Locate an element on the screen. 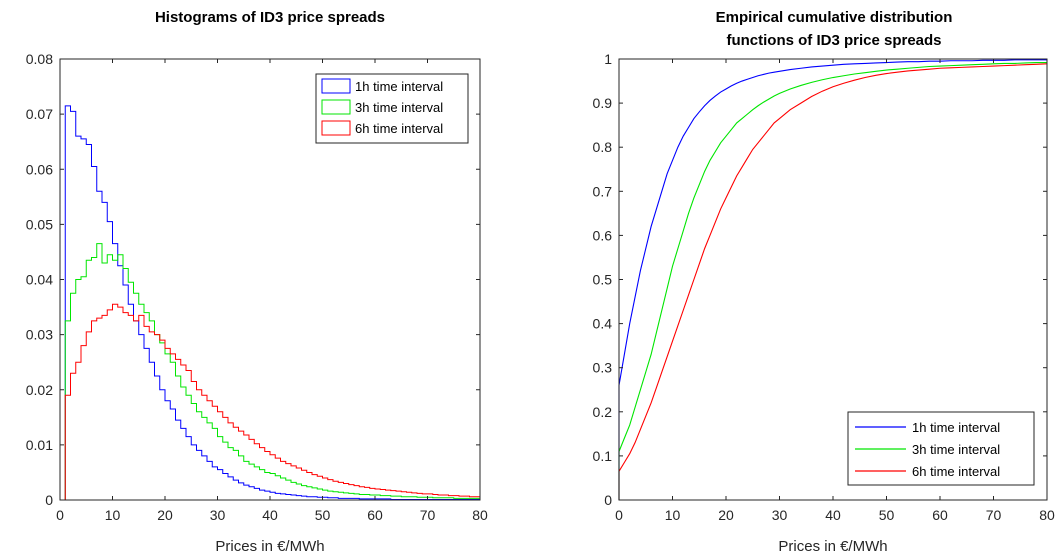  ecdf-y-tick-label: 1 is located at coordinates (608, 59).